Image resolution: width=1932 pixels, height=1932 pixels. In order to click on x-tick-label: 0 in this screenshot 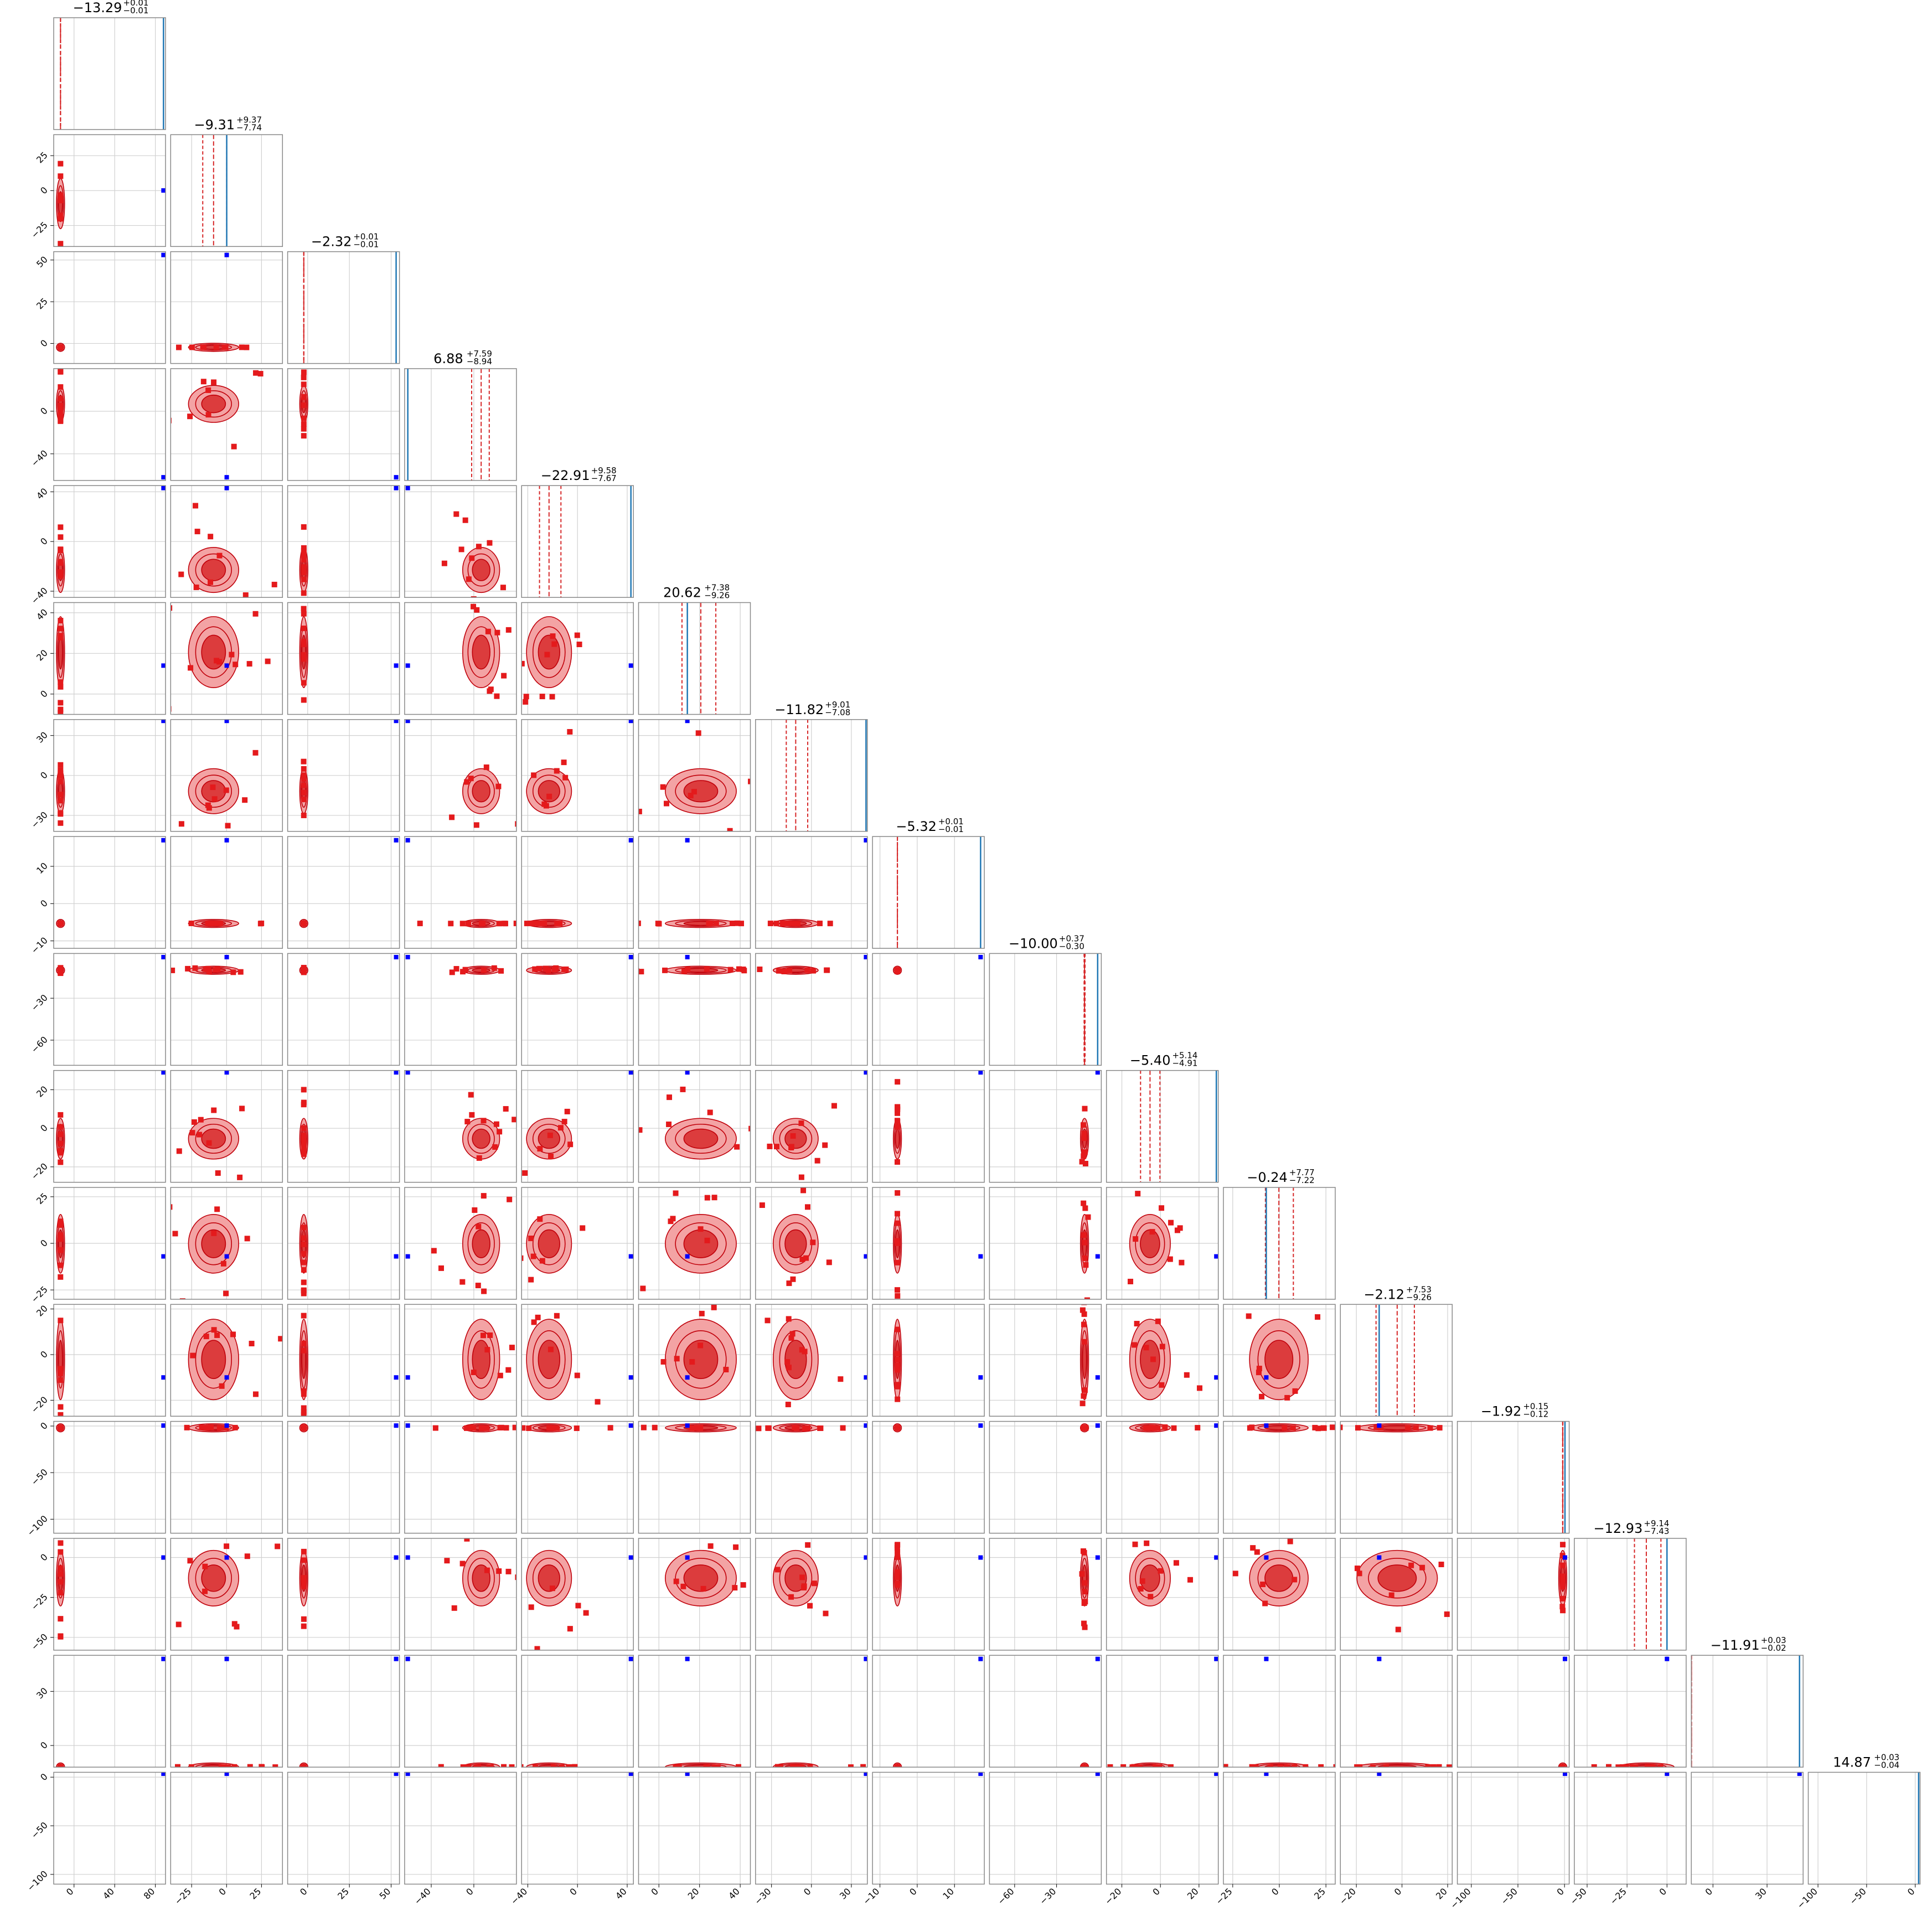, I will do `click(1911, 1892)`.